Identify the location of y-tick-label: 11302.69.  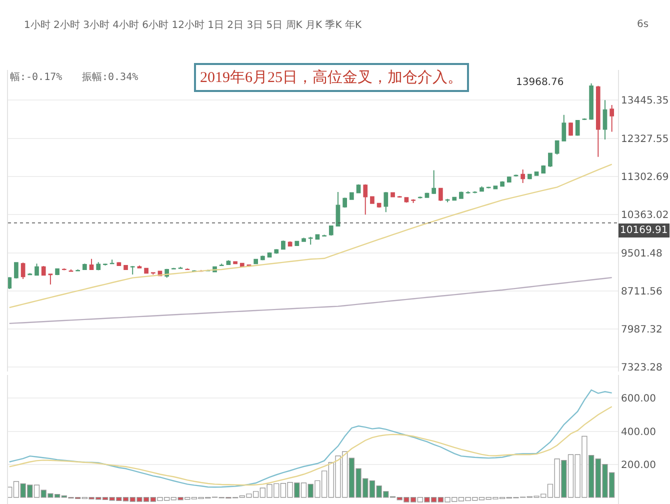
(645, 177).